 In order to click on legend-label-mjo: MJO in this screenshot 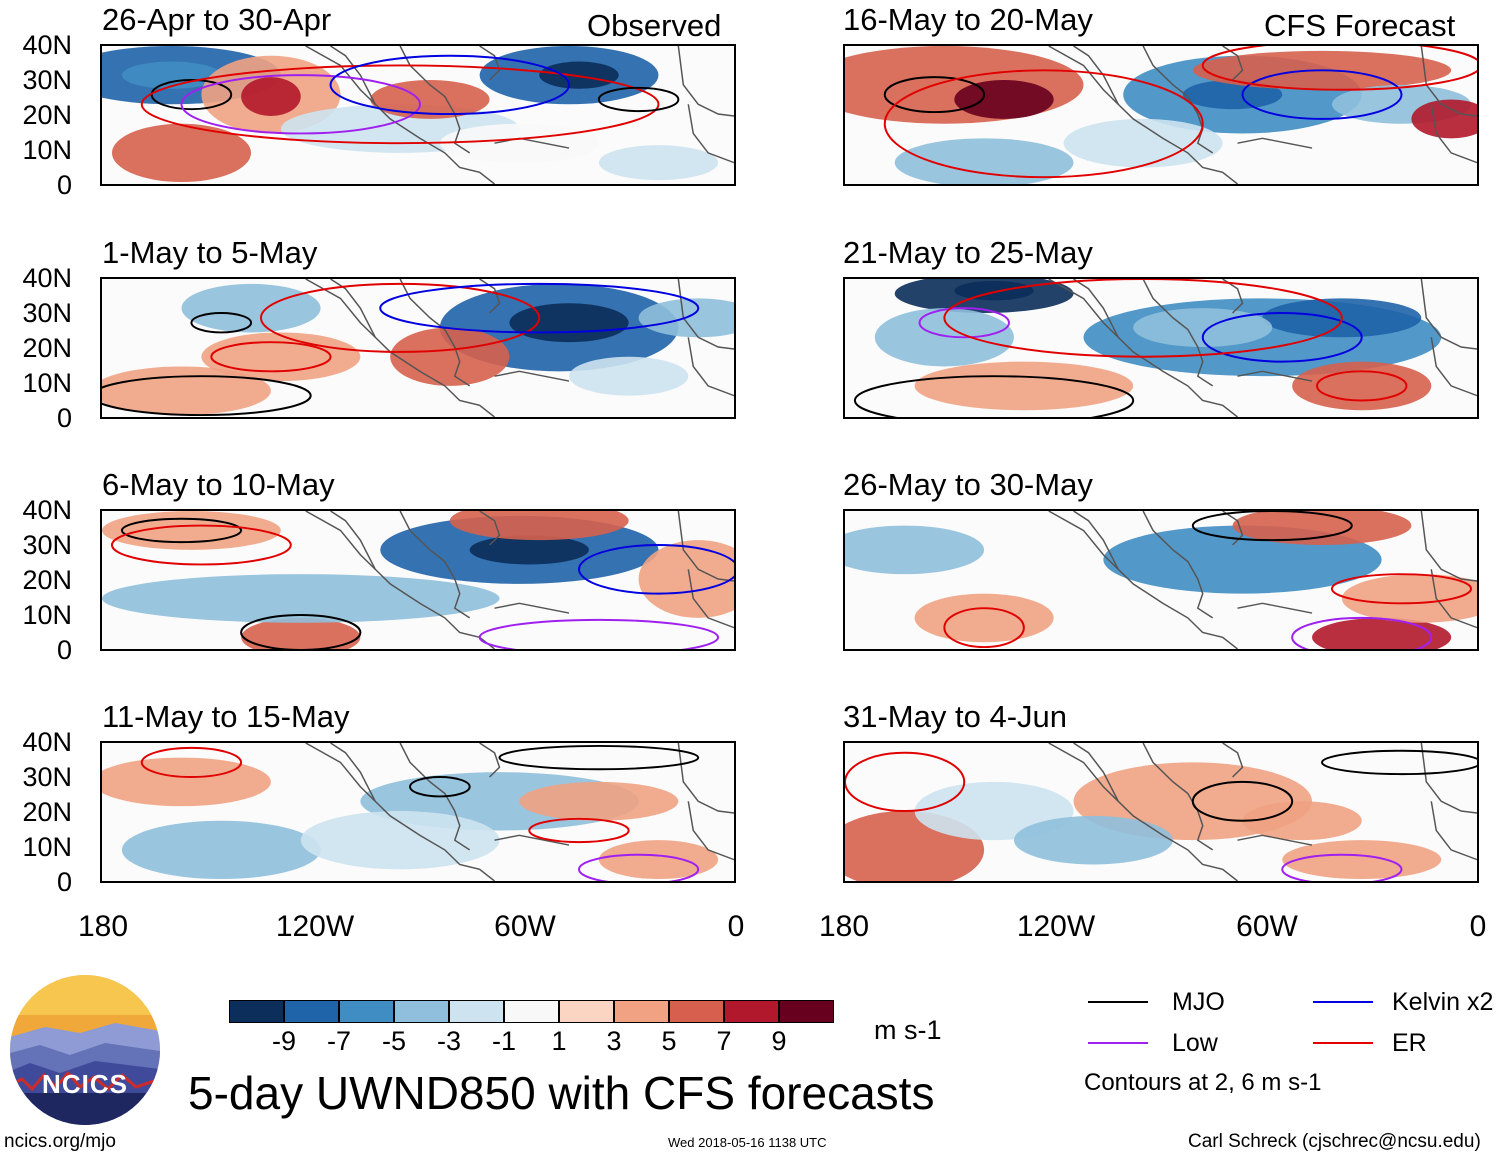, I will do `click(1198, 1002)`.